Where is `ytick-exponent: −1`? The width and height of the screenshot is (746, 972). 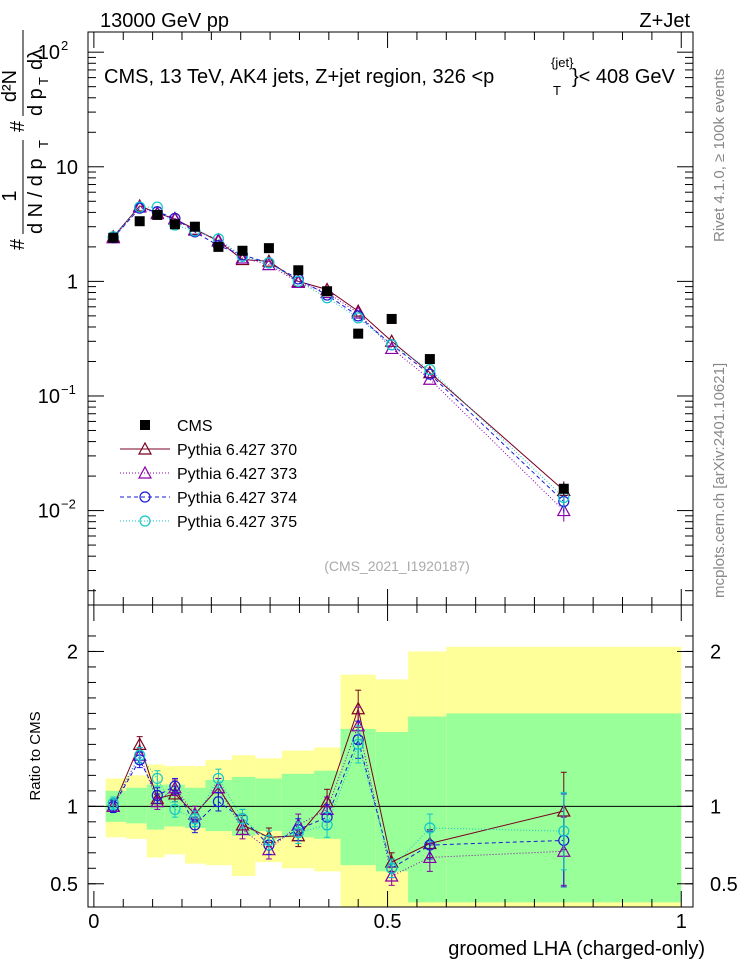
ytick-exponent: −1 is located at coordinates (68, 389).